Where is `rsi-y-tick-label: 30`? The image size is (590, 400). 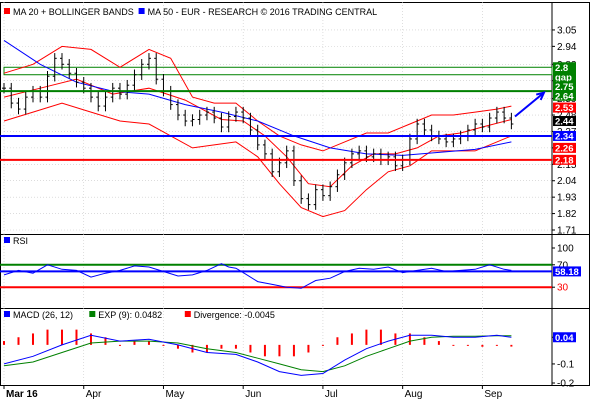
rsi-y-tick-label: 30 is located at coordinates (563, 288).